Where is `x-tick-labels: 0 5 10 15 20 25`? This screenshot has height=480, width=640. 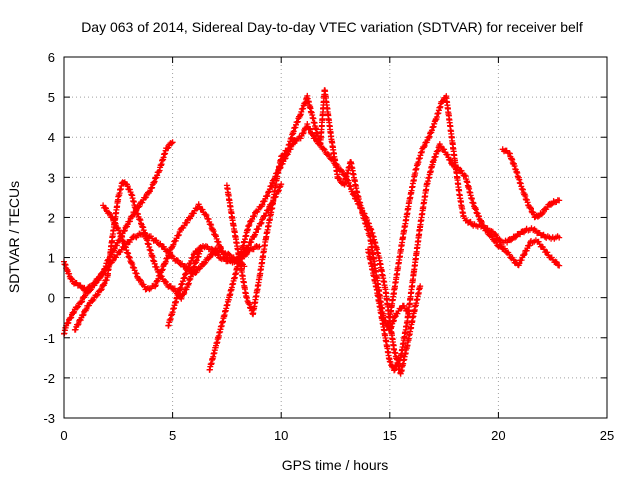
x-tick-labels: 0 5 10 15 20 25 is located at coordinates (337, 435).